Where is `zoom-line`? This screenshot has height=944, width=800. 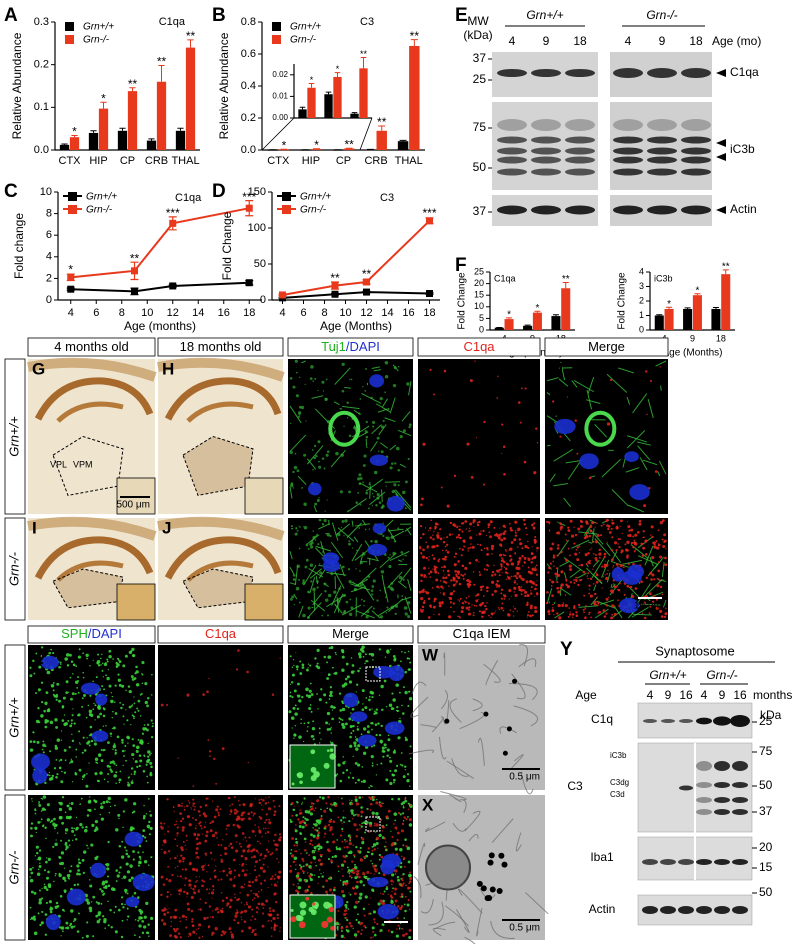 zoom-line is located at coordinates (366, 134).